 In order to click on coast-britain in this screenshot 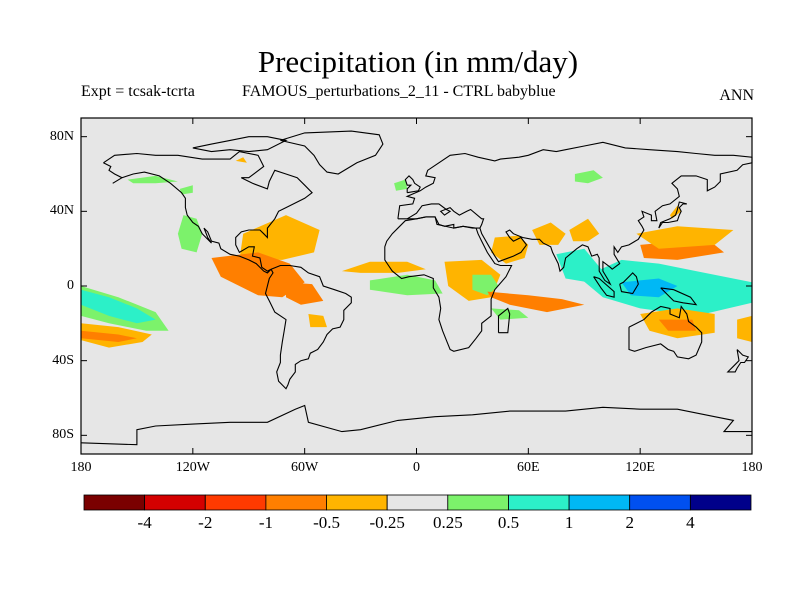, I will do `click(412, 184)`.